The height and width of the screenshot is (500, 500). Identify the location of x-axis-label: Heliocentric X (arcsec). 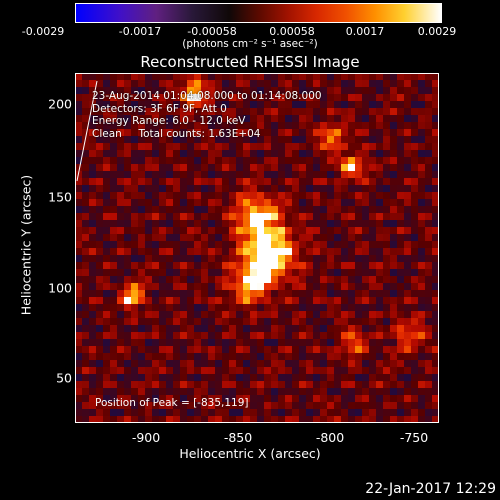
(250, 453).